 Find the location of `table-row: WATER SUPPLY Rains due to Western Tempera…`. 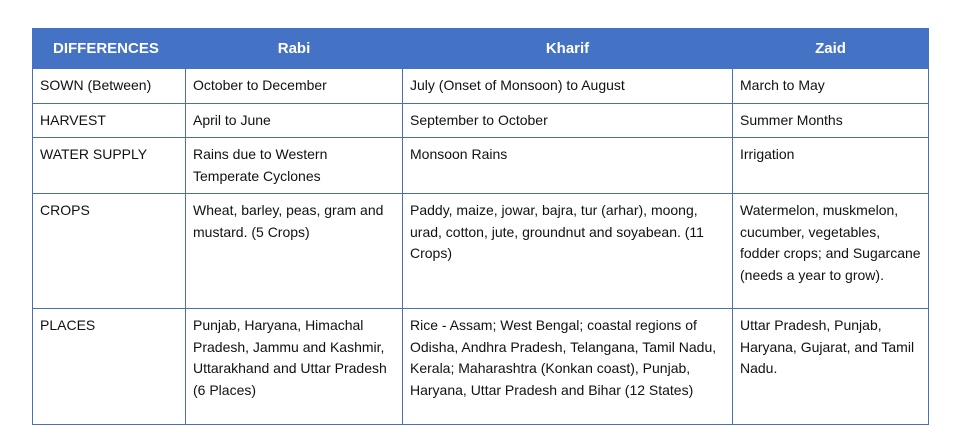

table-row: WATER SUPPLY Rains due to Western Tempera… is located at coordinates (480, 165).